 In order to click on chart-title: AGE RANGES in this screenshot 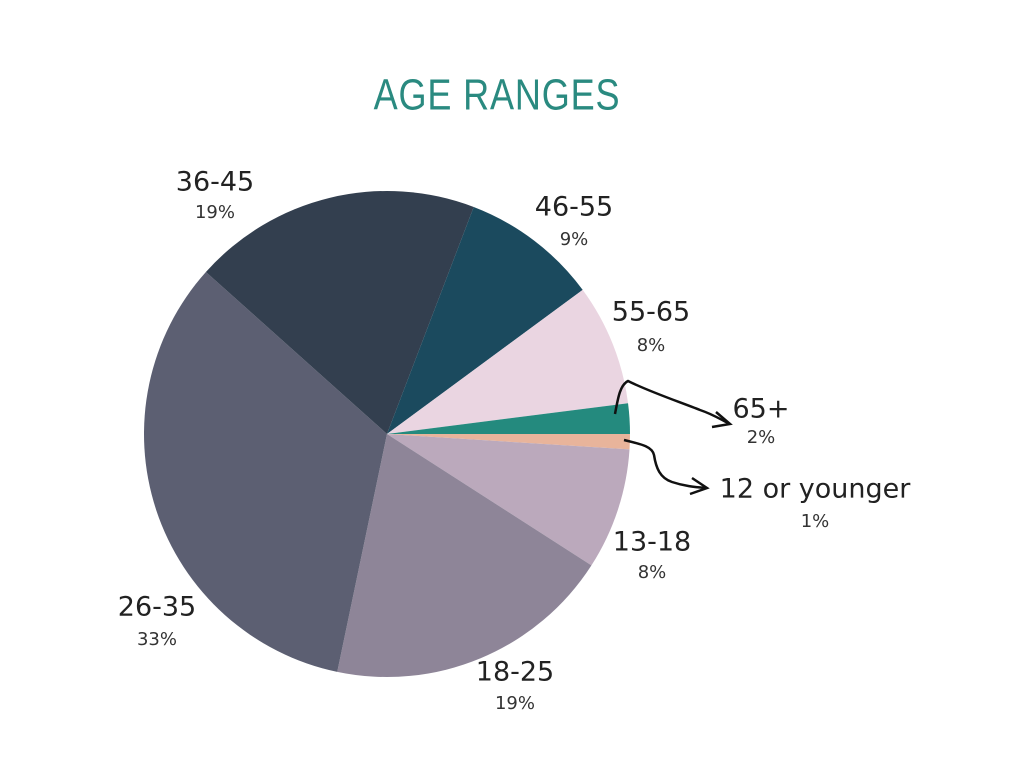, I will do `click(497, 94)`.